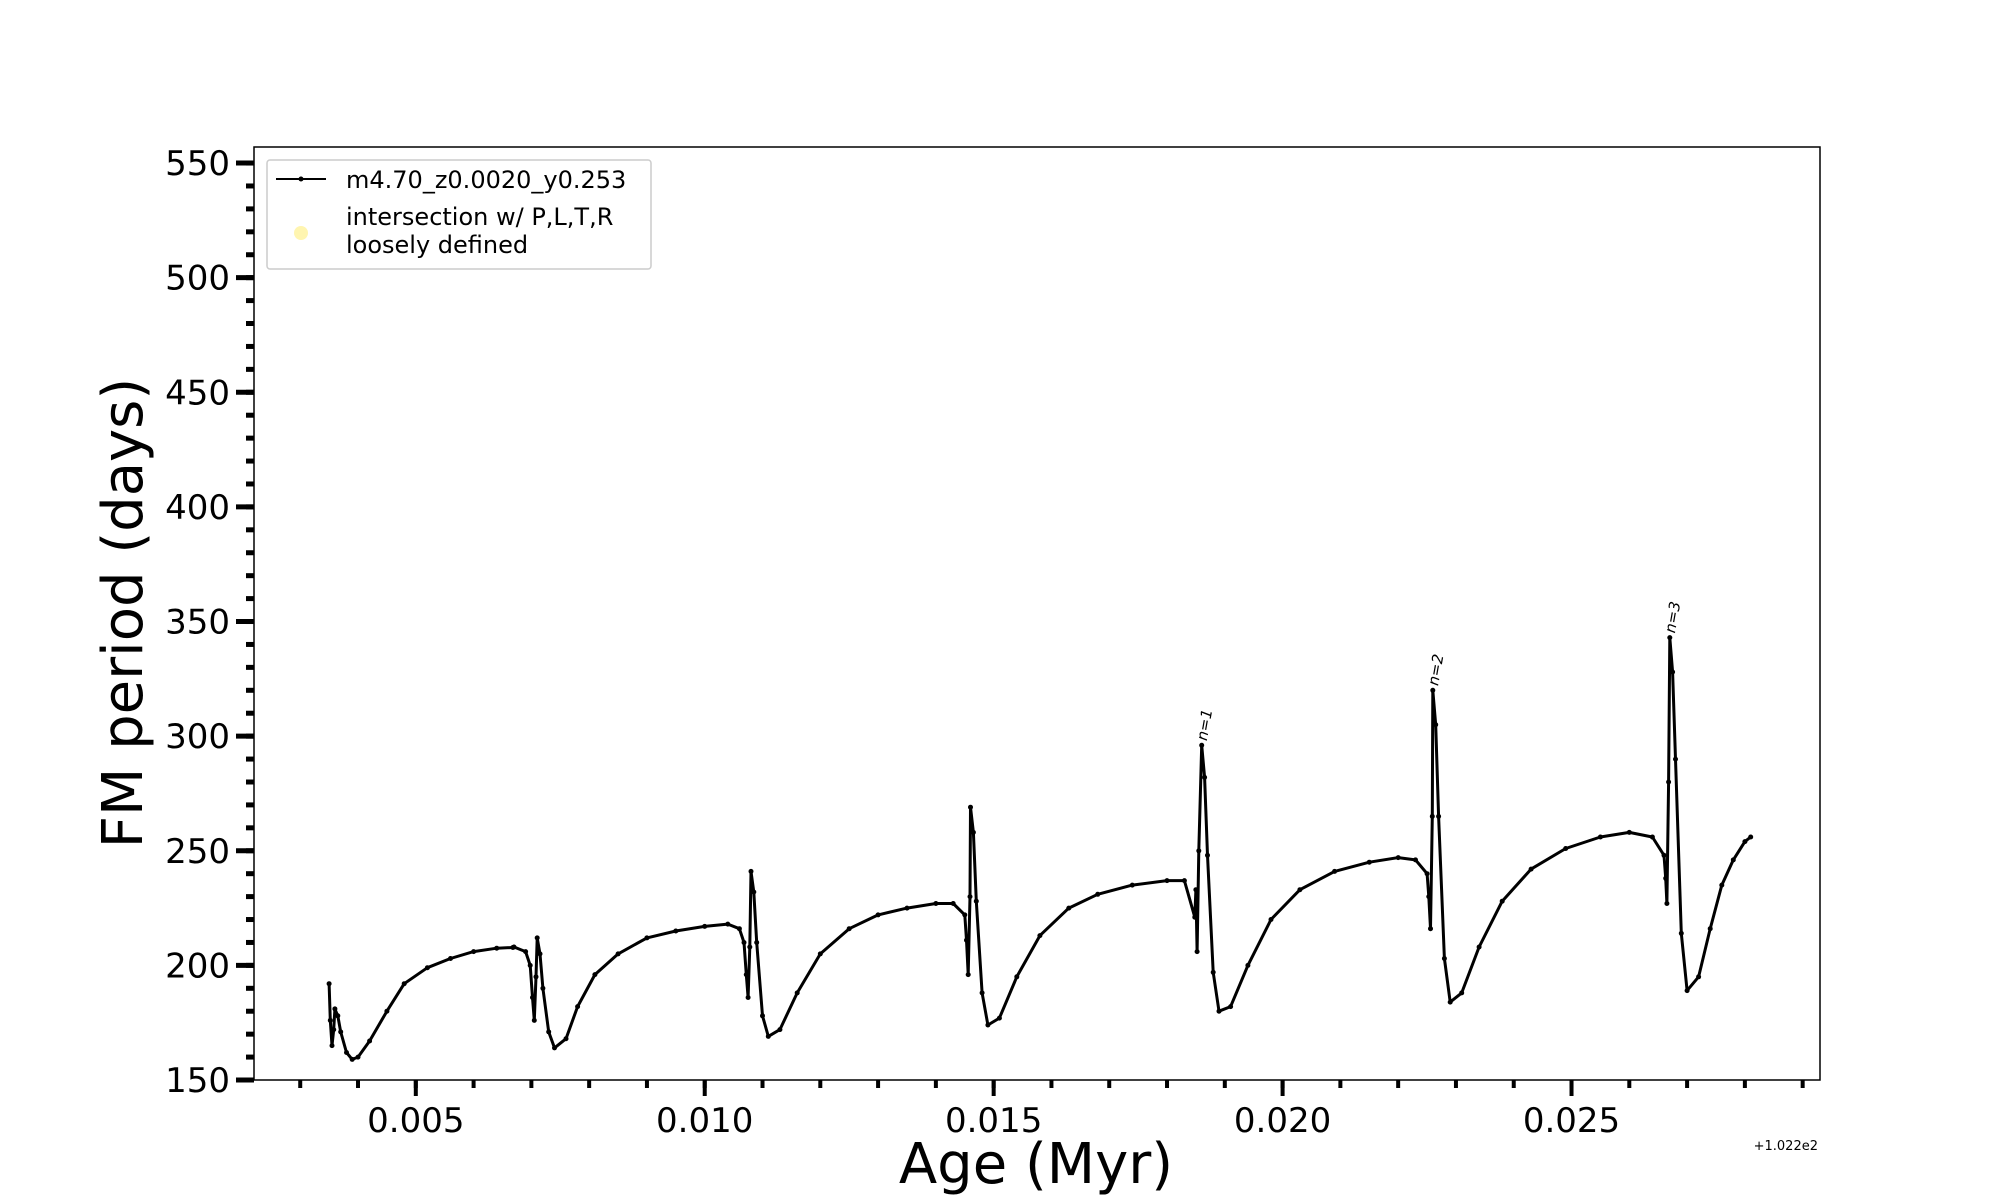 This screenshot has width=2000, height=1200. Describe the element at coordinates (1036, 1164) in the screenshot. I see `x-axis-label: Age (Myr)` at that location.